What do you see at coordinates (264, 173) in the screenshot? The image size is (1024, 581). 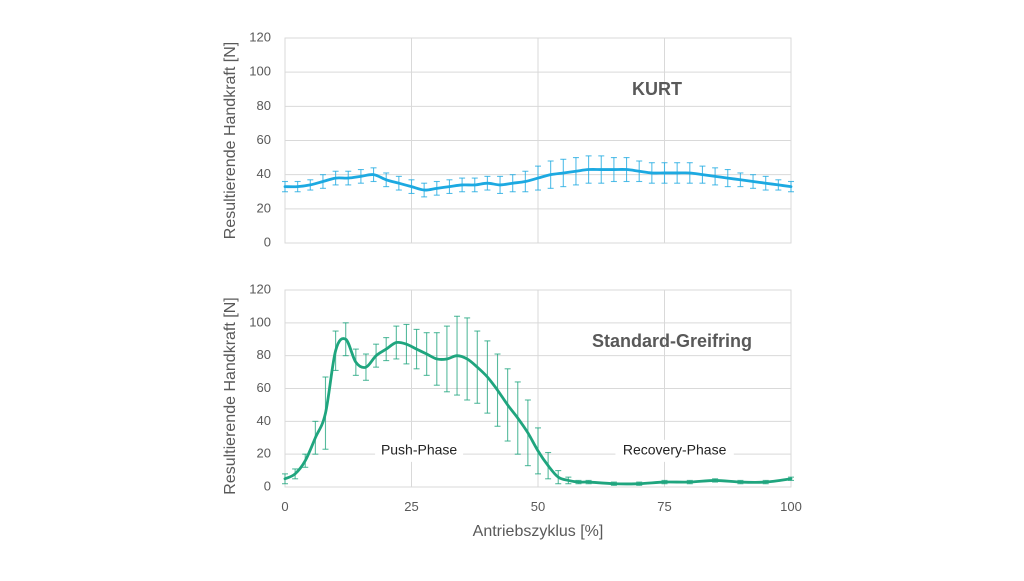 I see `kurt-ytick-label: 40` at bounding box center [264, 173].